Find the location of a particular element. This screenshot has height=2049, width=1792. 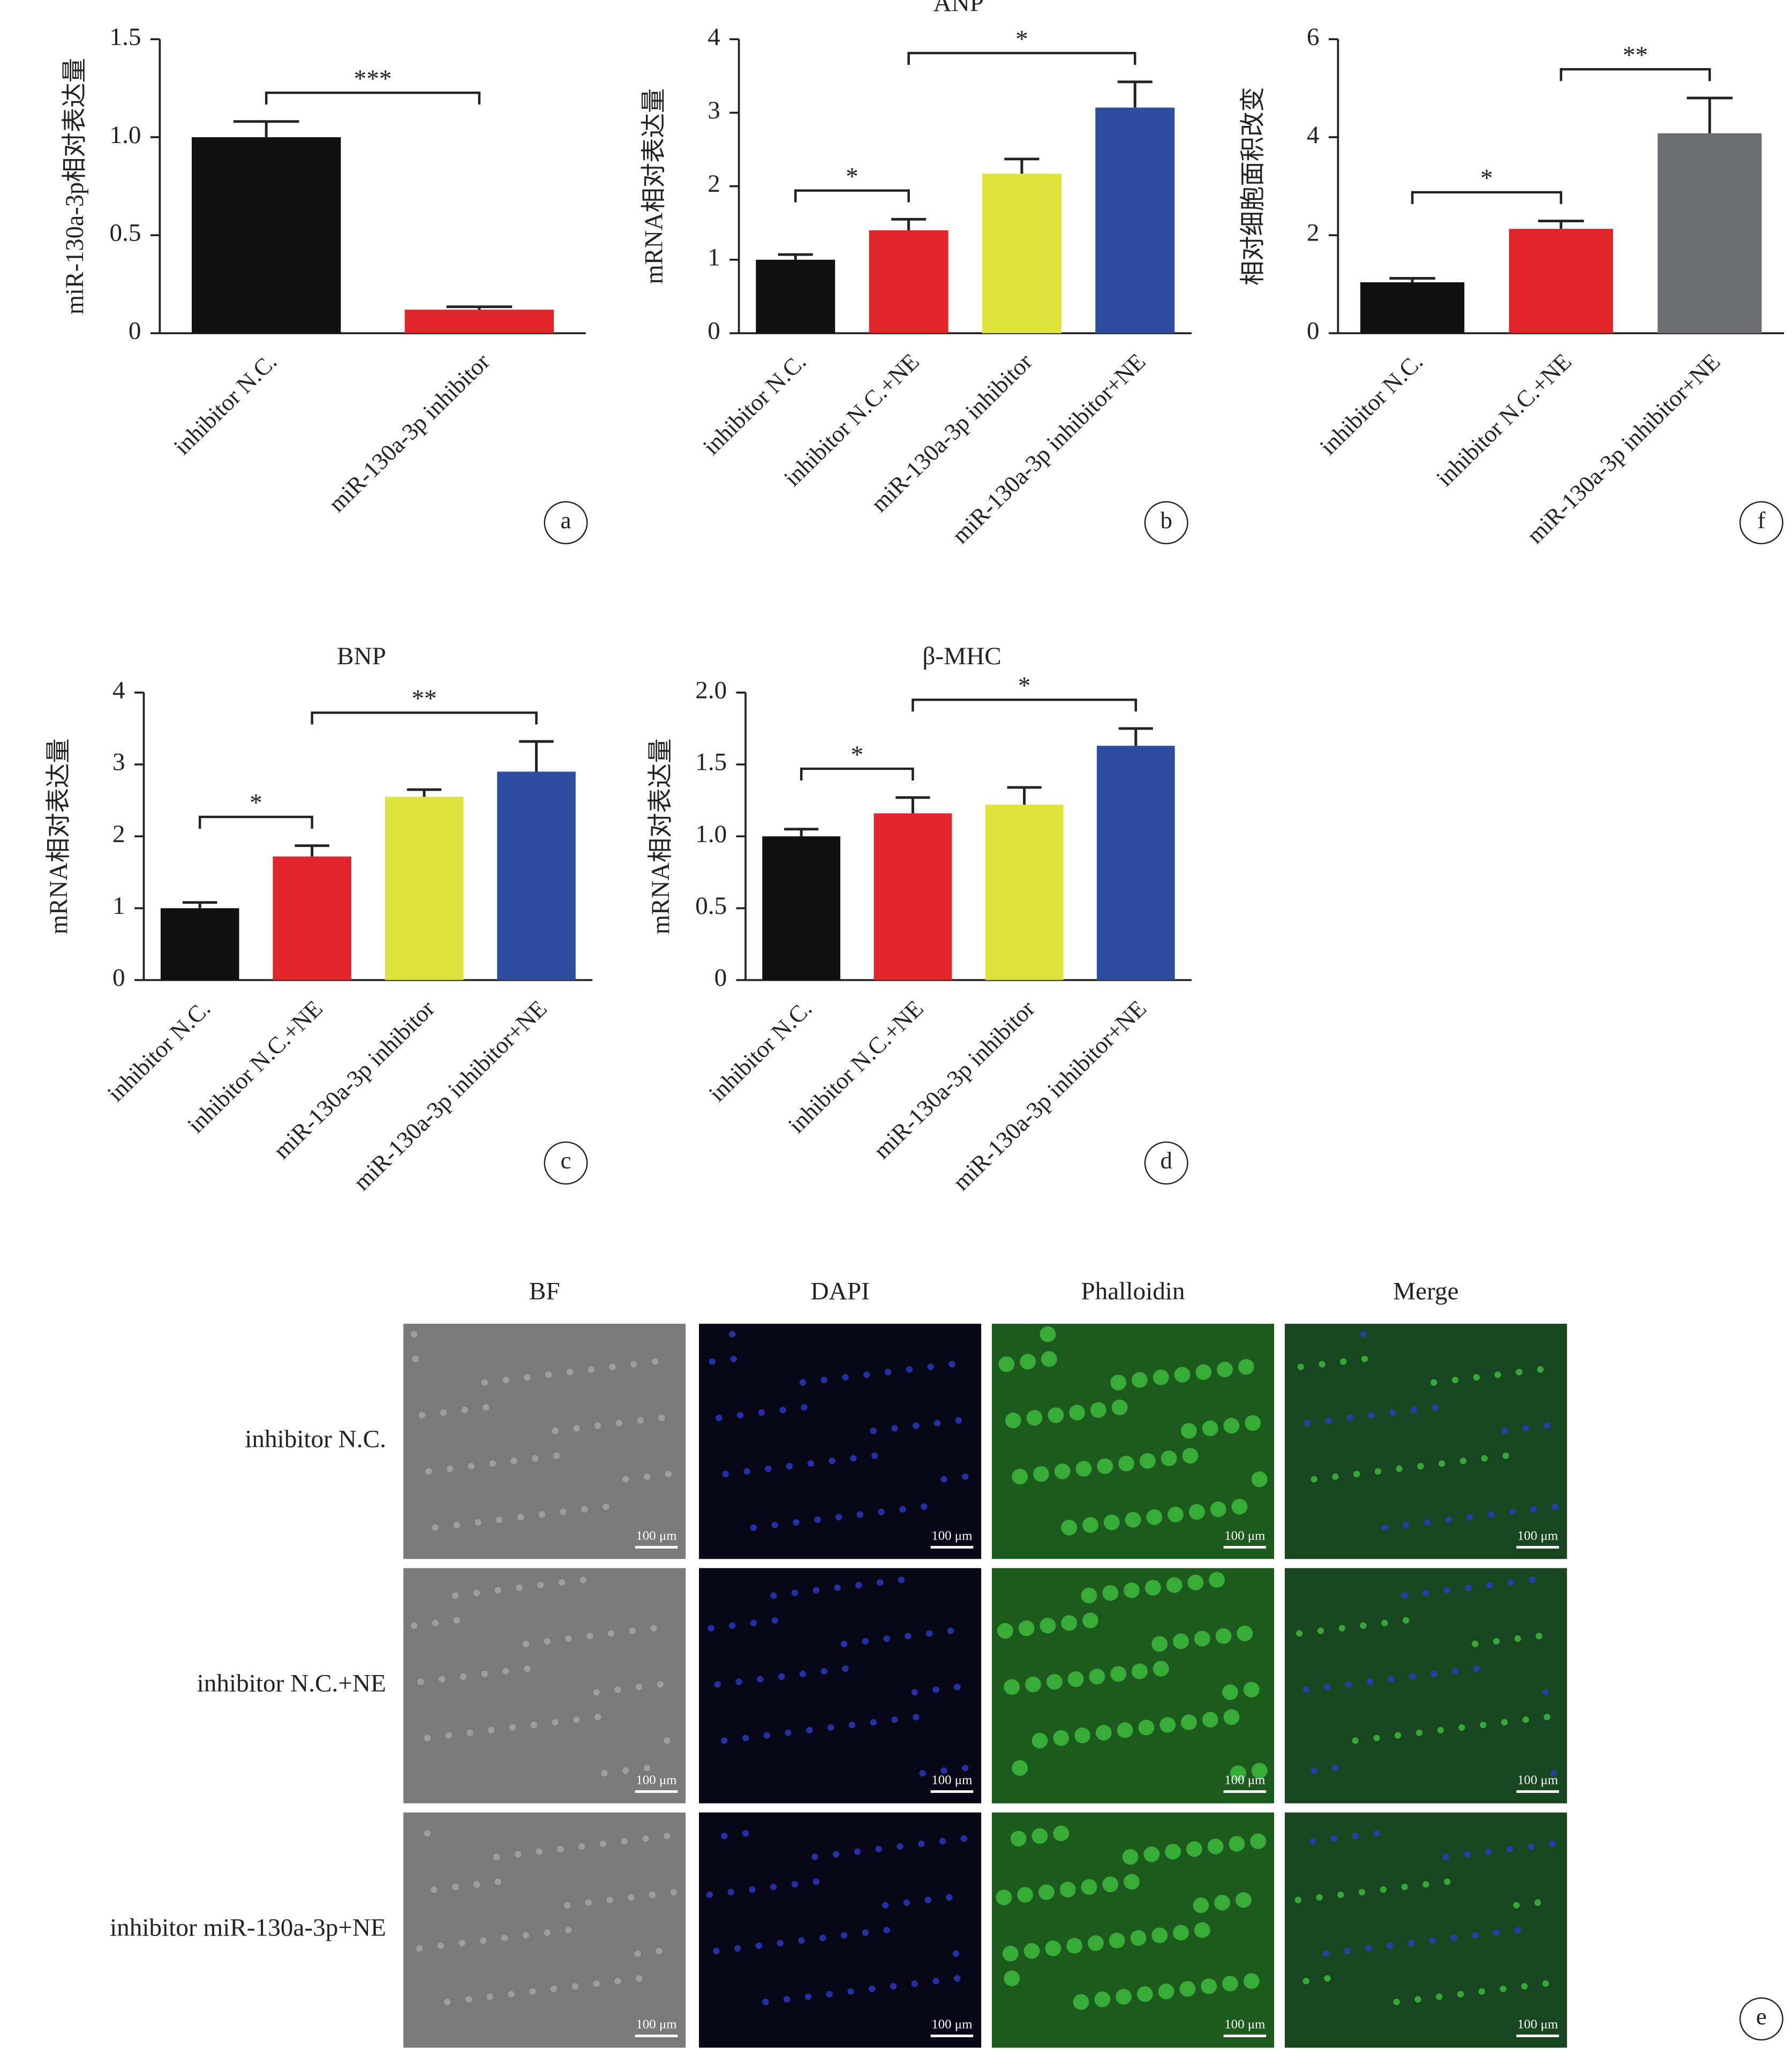

row-label: inhibitor N.C. is located at coordinates (315, 1439).